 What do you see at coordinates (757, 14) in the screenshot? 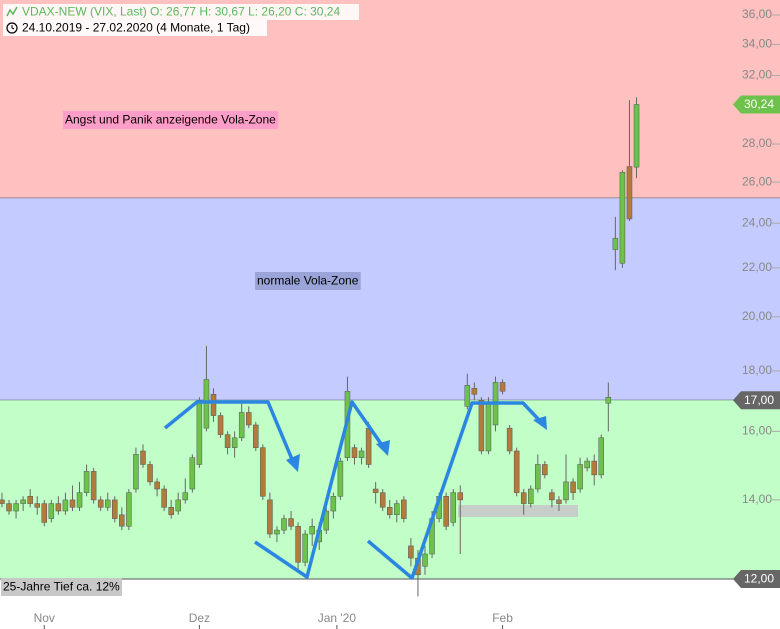
I see `y-tick-label: 36,00` at bounding box center [757, 14].